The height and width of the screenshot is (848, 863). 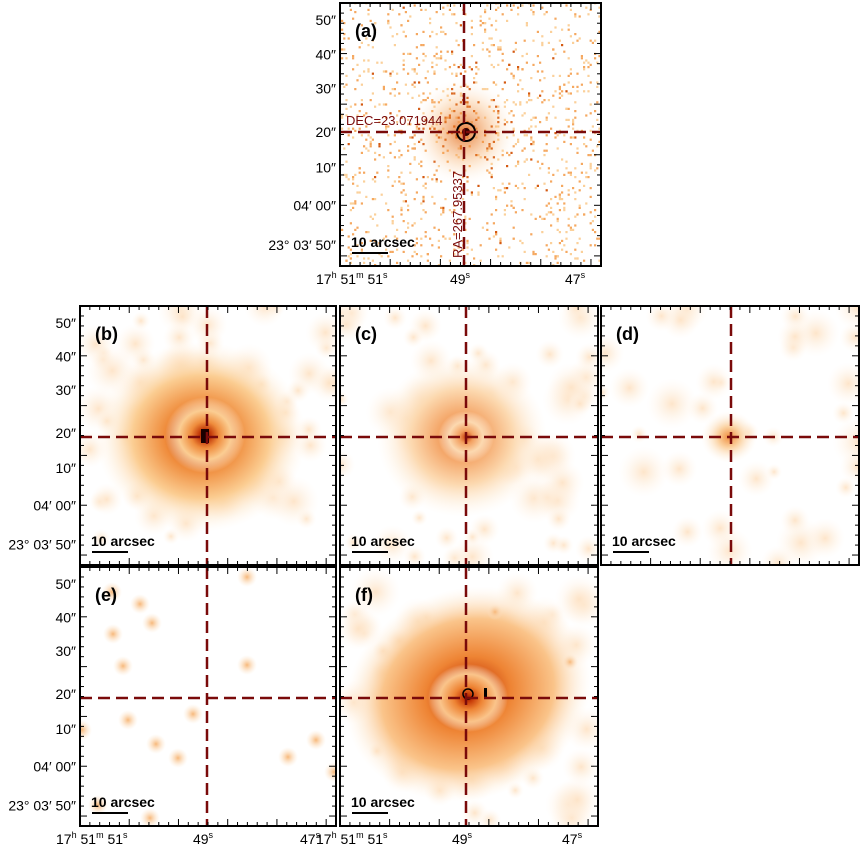 I want to click on panel-c-image, so click(x=469, y=435).